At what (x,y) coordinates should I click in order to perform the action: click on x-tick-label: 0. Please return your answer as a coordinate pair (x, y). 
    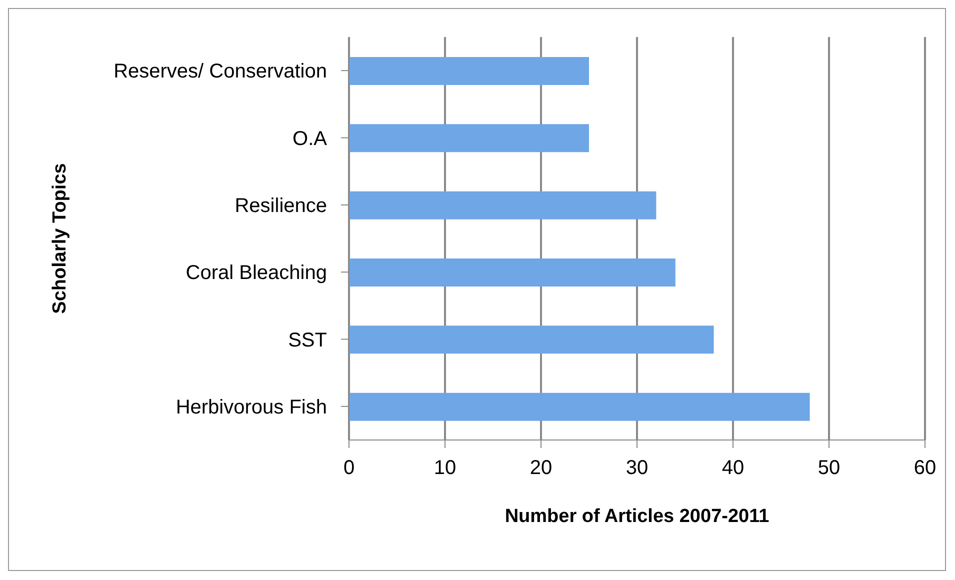
    Looking at the image, I should click on (349, 468).